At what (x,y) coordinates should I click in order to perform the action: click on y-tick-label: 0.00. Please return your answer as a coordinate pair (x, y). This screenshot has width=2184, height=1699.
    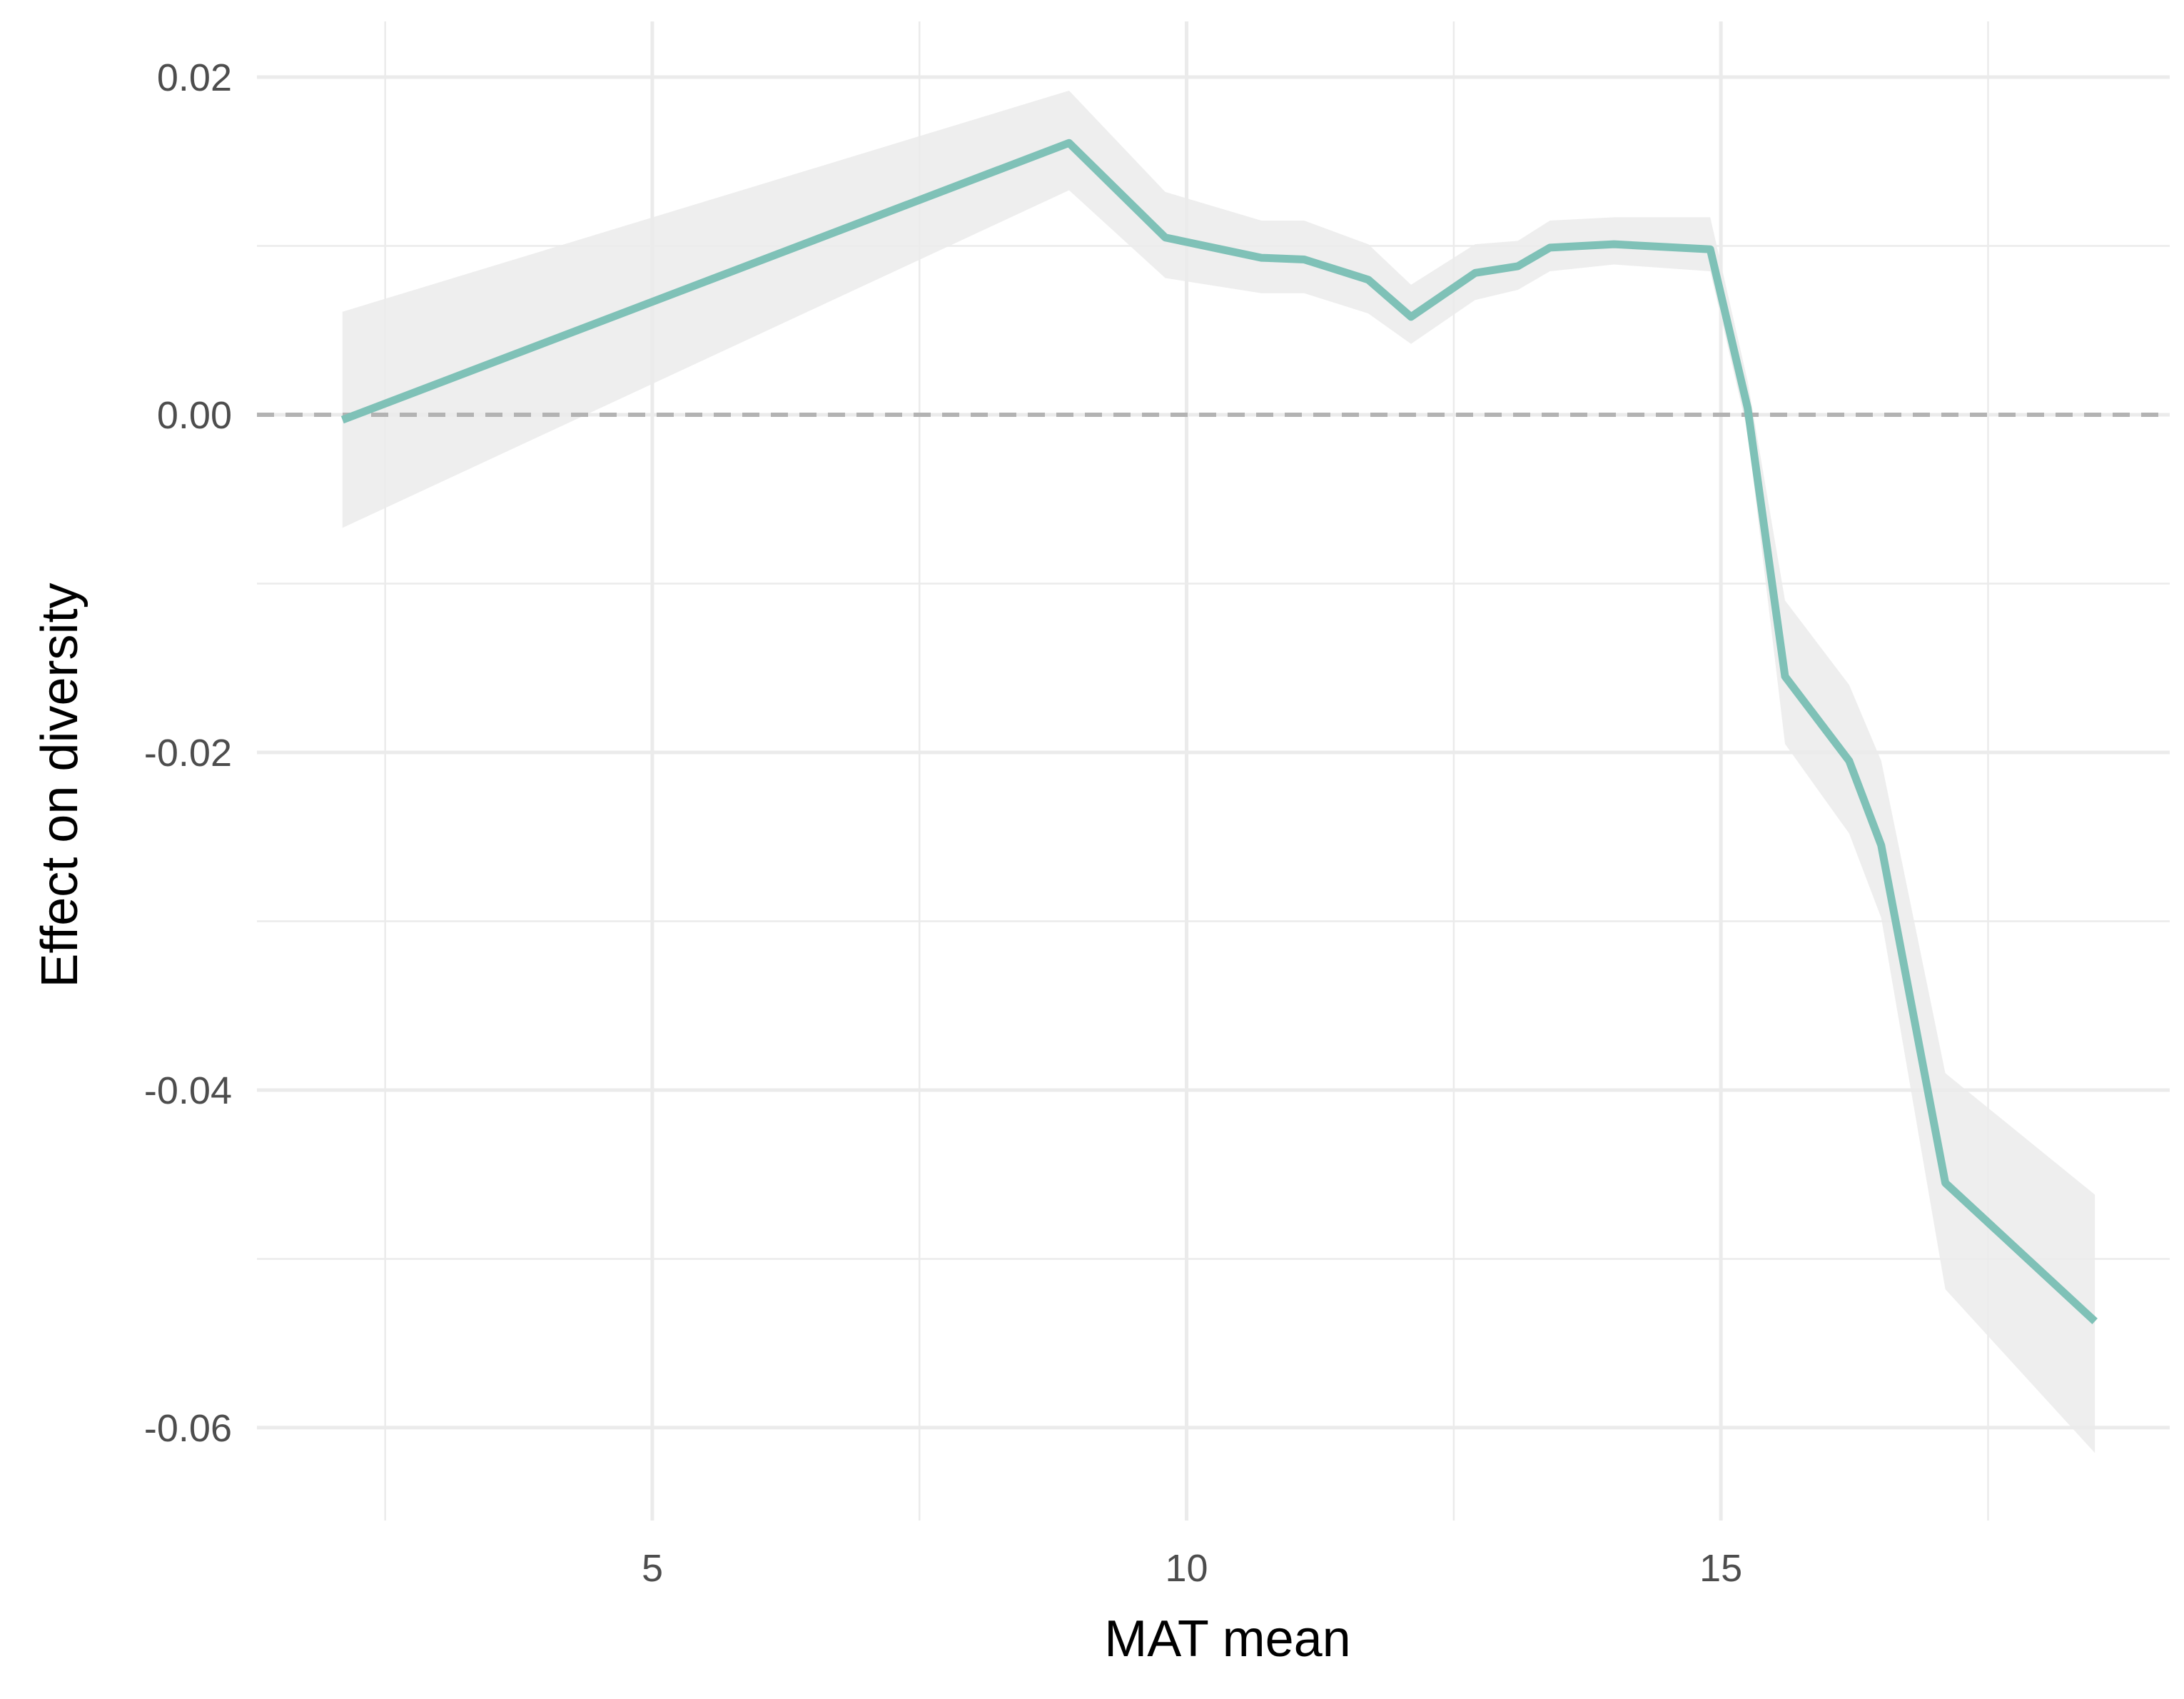
    Looking at the image, I should click on (194, 415).